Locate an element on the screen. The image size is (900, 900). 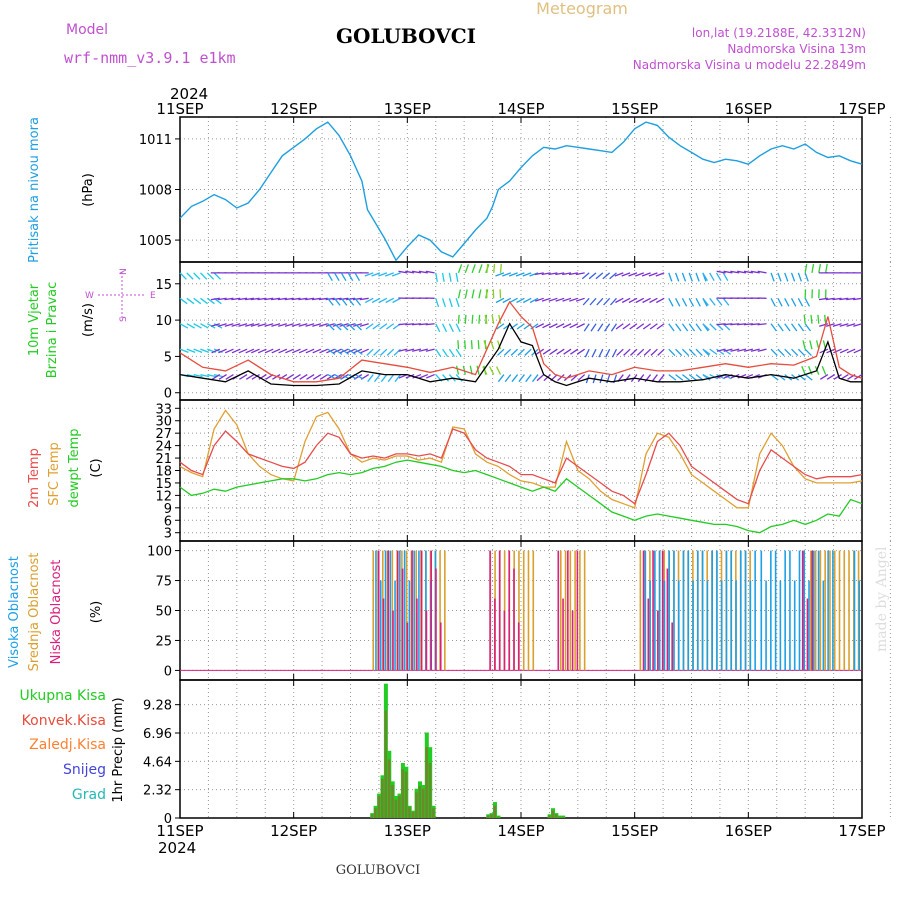
y-tick-label: 100 is located at coordinates (159, 552).